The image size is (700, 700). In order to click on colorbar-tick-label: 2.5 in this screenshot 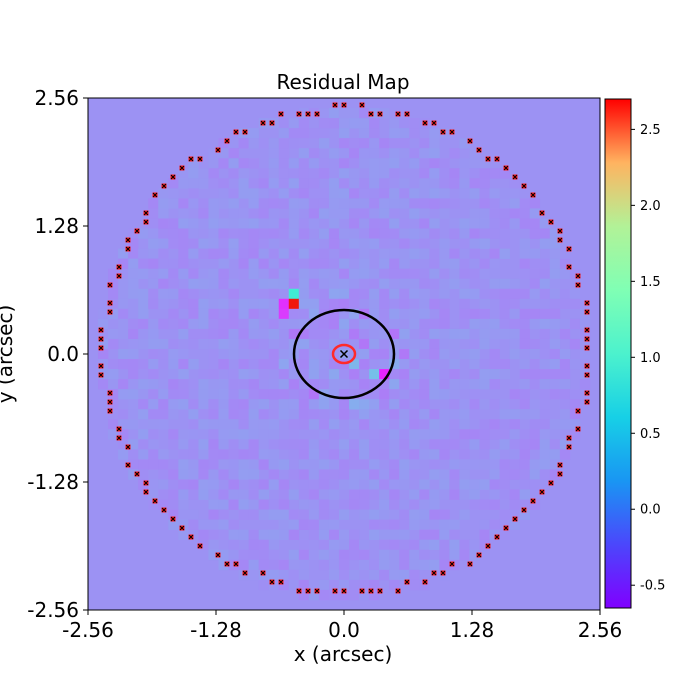, I will do `click(650, 130)`.